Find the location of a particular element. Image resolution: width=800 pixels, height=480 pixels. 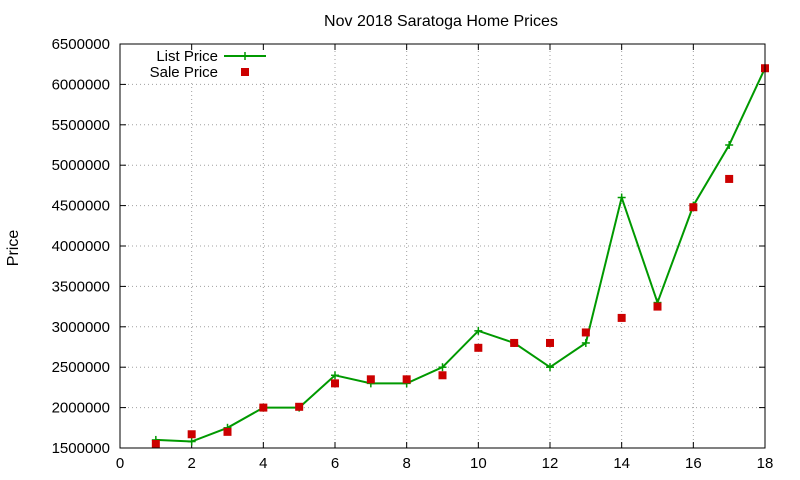

y-tick-label: 2000000 is located at coordinates (81, 408).